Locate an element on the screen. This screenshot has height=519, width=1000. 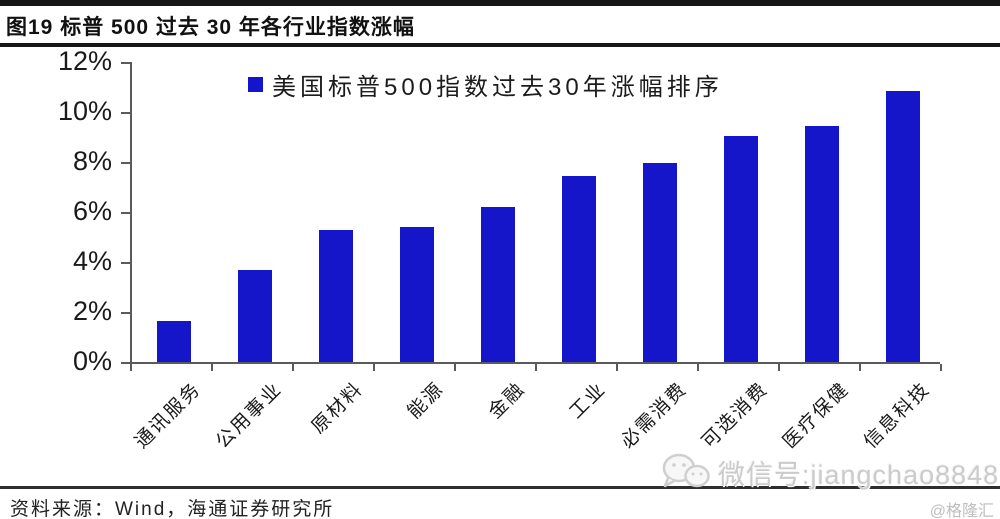
x-tick-label: 必需消费 is located at coordinates (654, 415).